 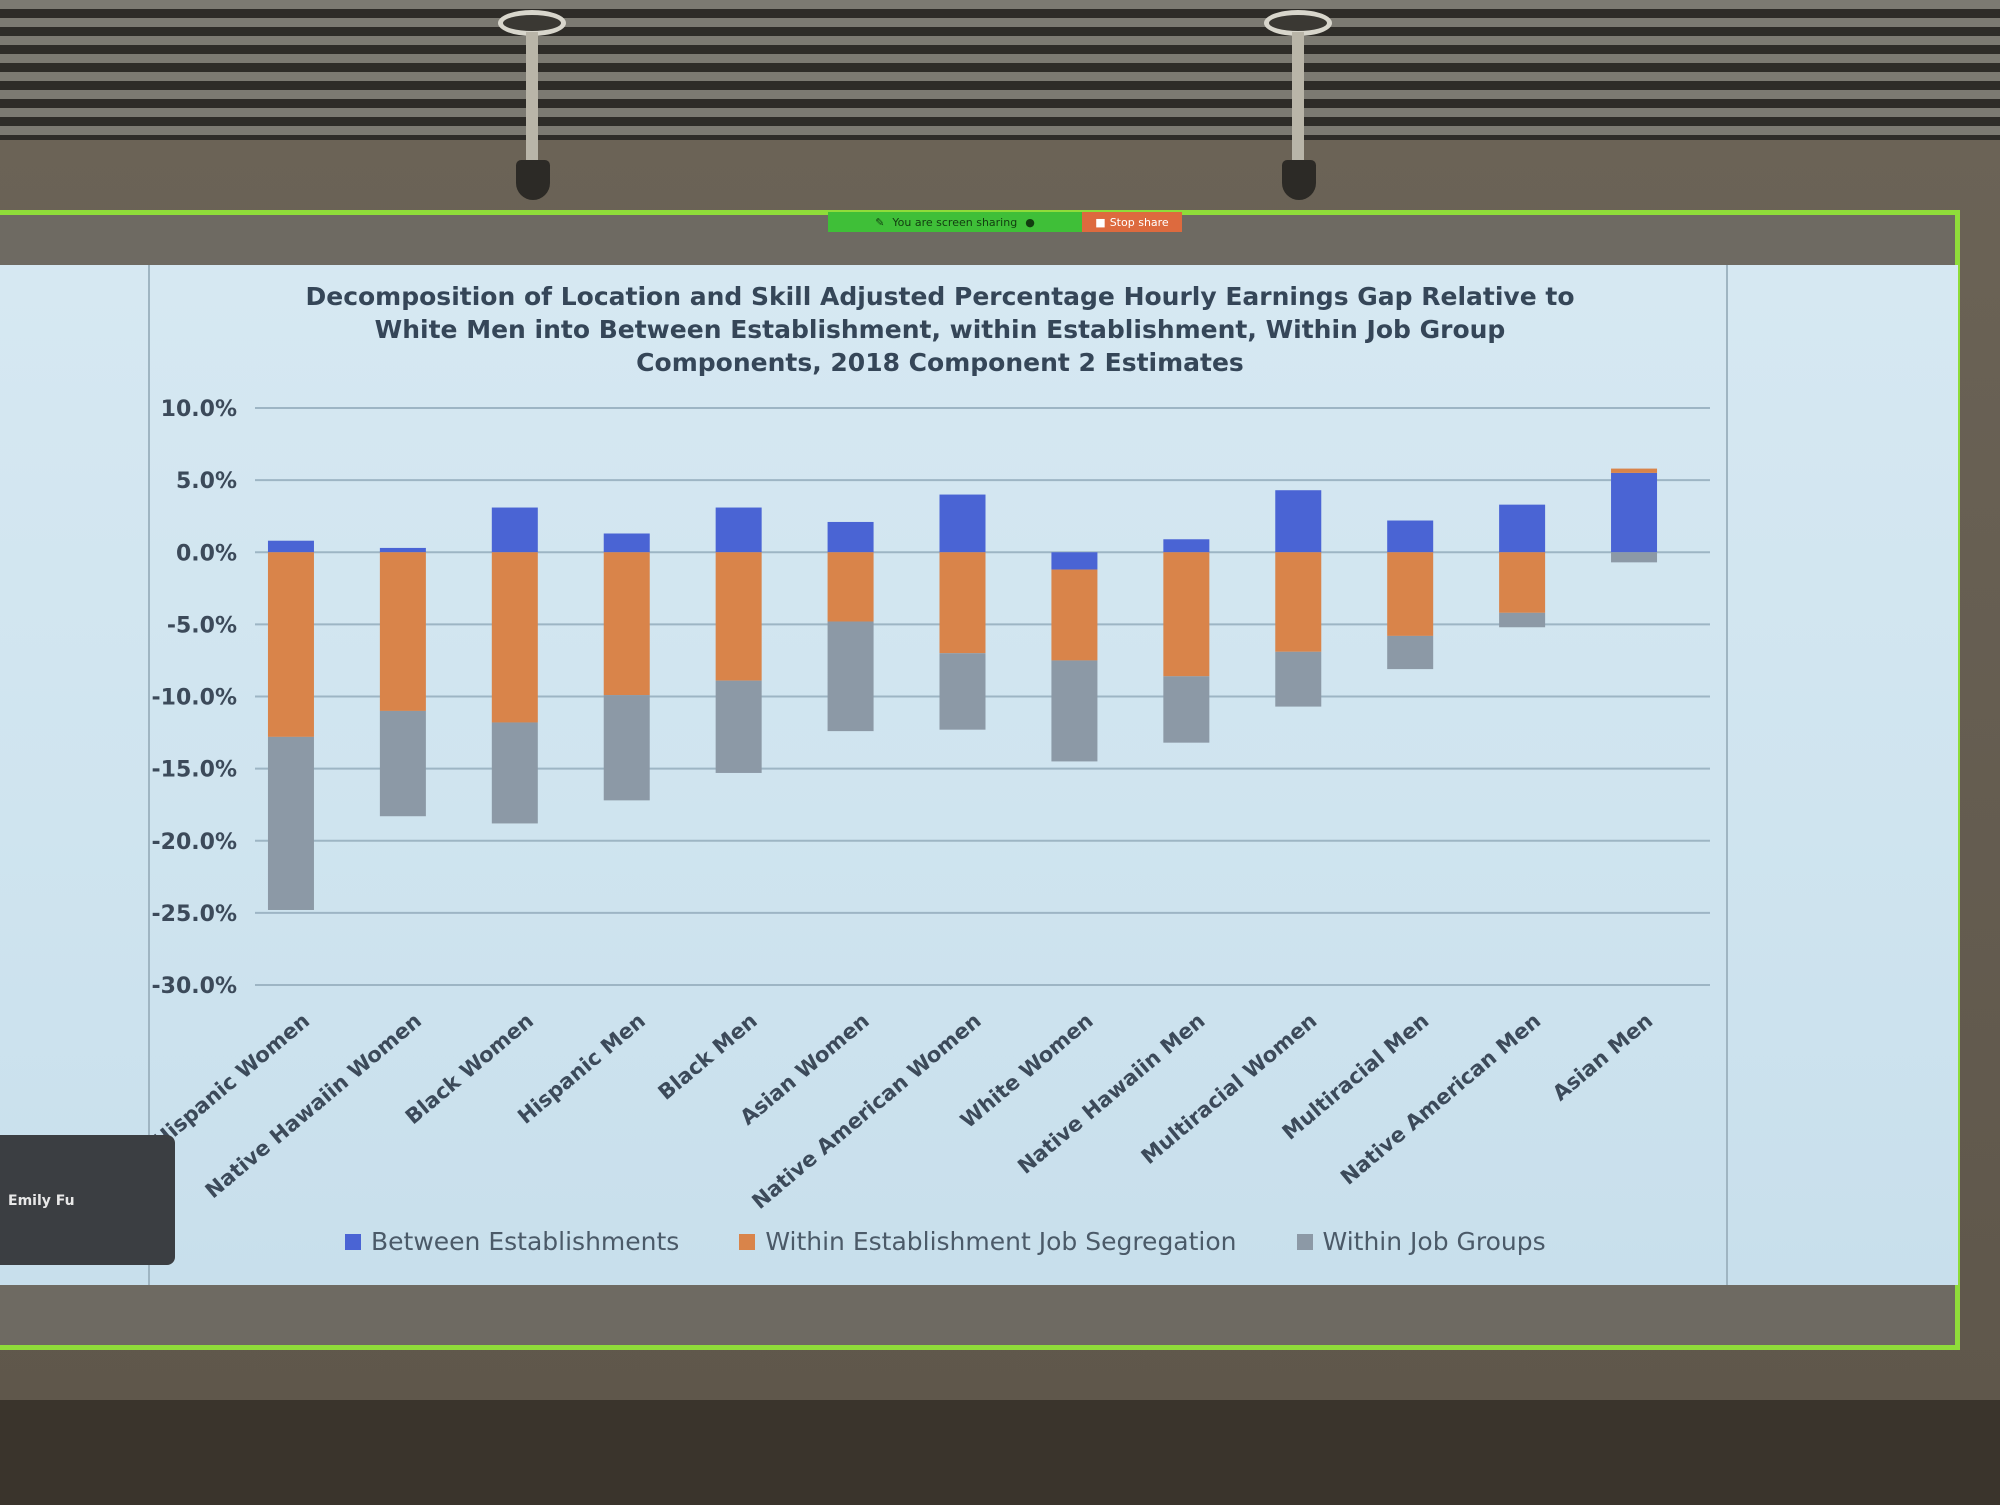 I want to click on legend-item-between: Between Establishments, so click(x=512, y=1241).